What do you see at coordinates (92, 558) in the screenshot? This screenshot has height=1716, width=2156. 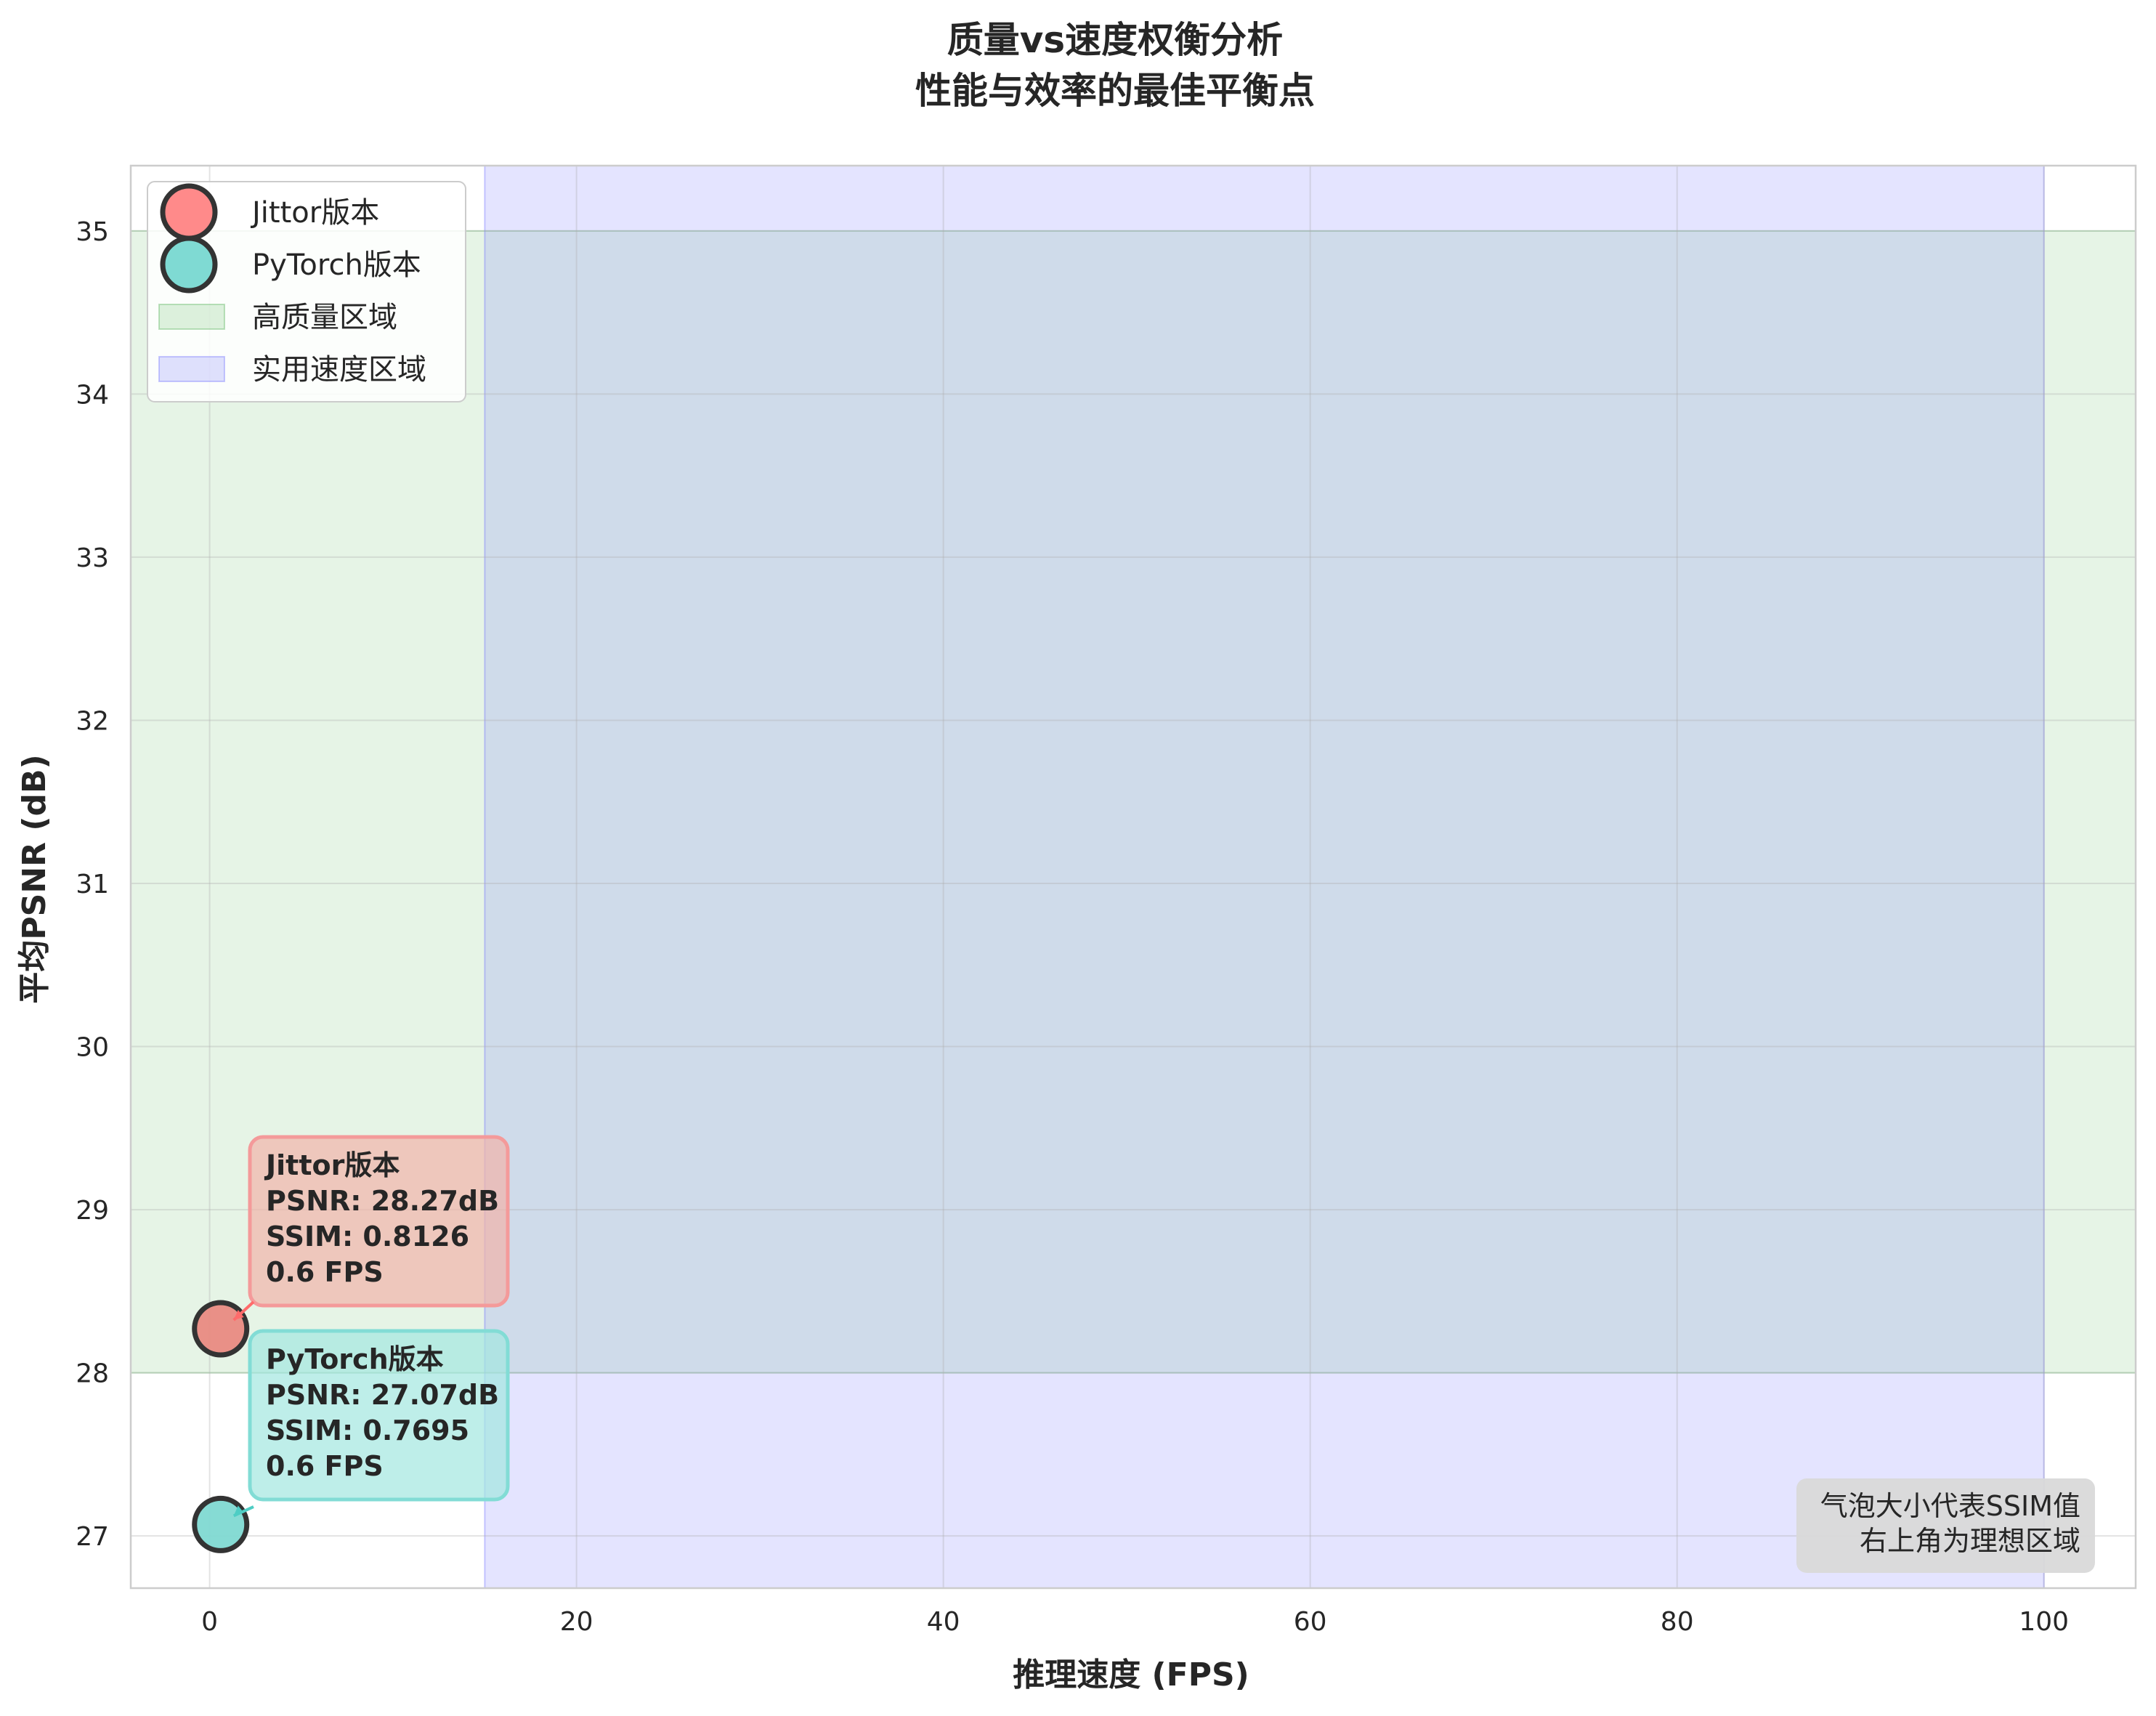 I see `y-tick-label: 33` at bounding box center [92, 558].